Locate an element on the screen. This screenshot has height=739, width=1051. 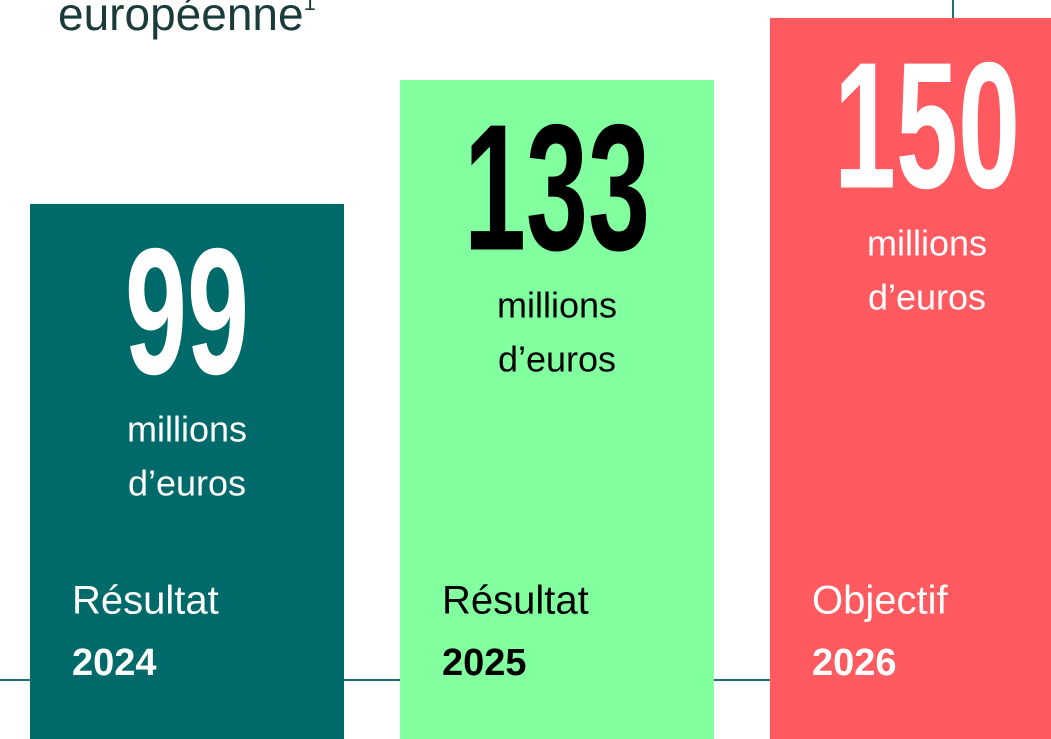
category-kind: Objectif is located at coordinates (880, 601).